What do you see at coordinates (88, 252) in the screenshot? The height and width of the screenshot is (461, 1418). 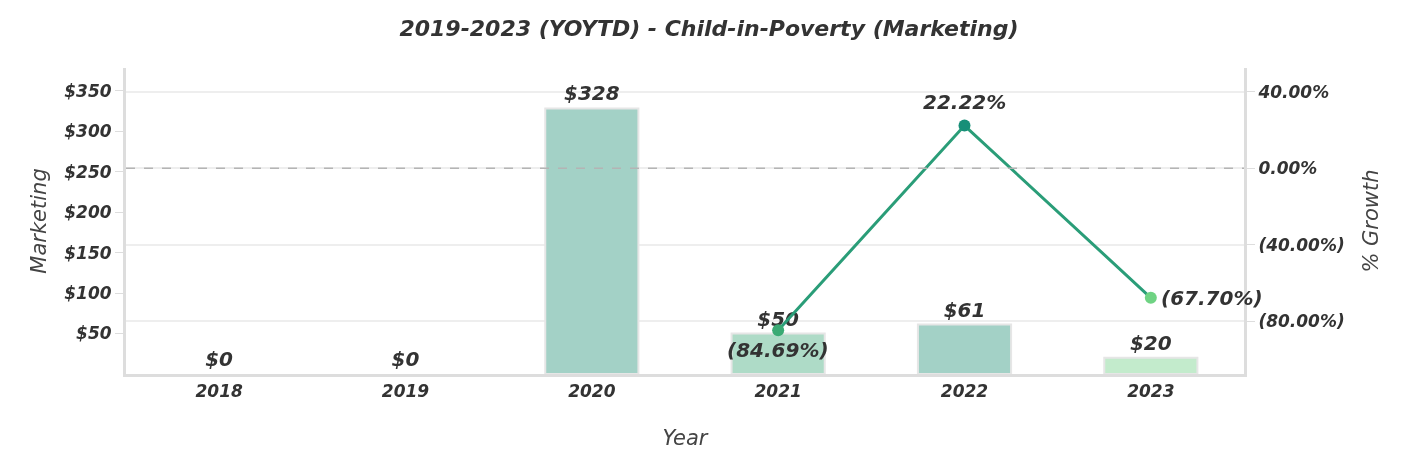 I see `y-tick-label: $150` at bounding box center [88, 252].